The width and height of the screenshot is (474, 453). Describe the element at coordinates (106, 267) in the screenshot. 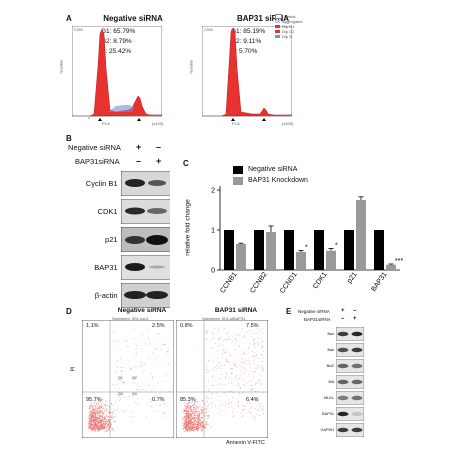

I see `band-label: BAP31` at that location.